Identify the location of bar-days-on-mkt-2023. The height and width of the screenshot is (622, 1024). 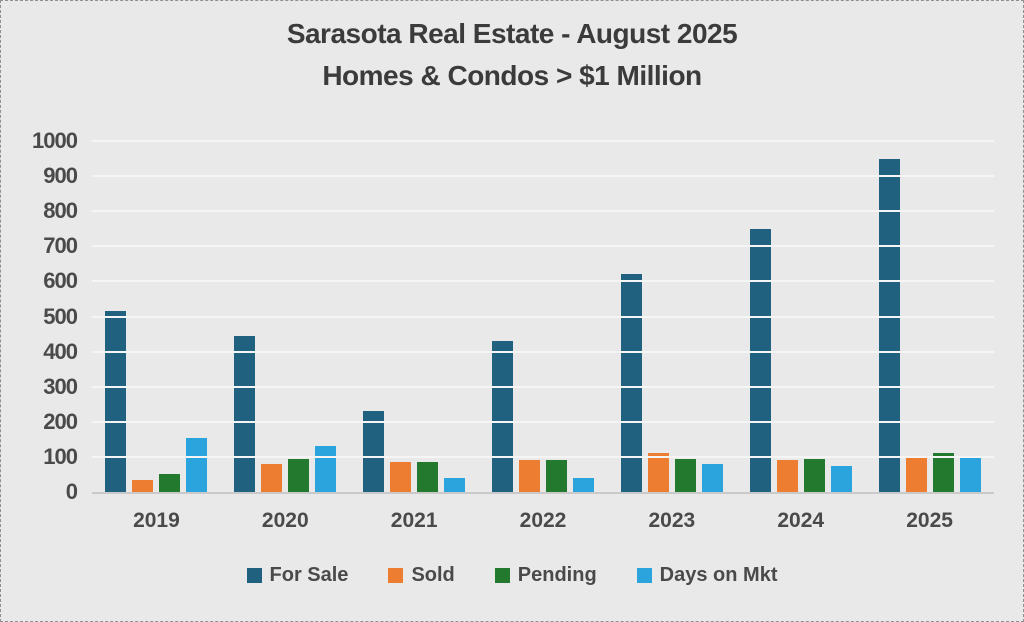
(712, 477).